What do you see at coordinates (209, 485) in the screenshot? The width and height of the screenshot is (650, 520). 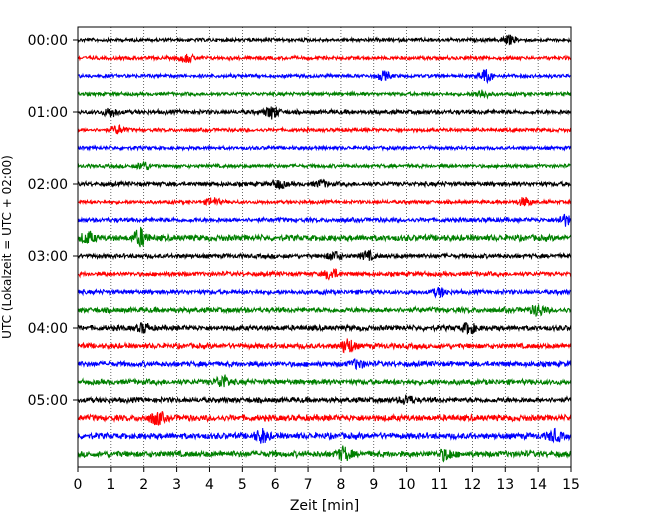 I see `x-tick-label: 4` at bounding box center [209, 485].